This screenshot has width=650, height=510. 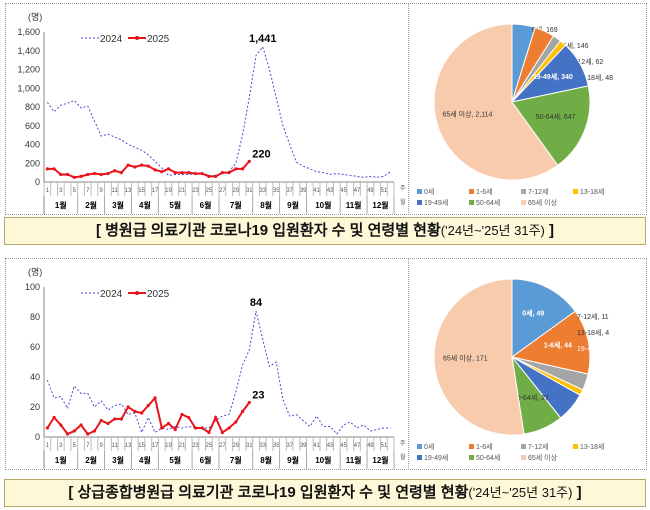 What do you see at coordinates (32, 126) in the screenshot?
I see `y-tick-label: 600` at bounding box center [32, 126].